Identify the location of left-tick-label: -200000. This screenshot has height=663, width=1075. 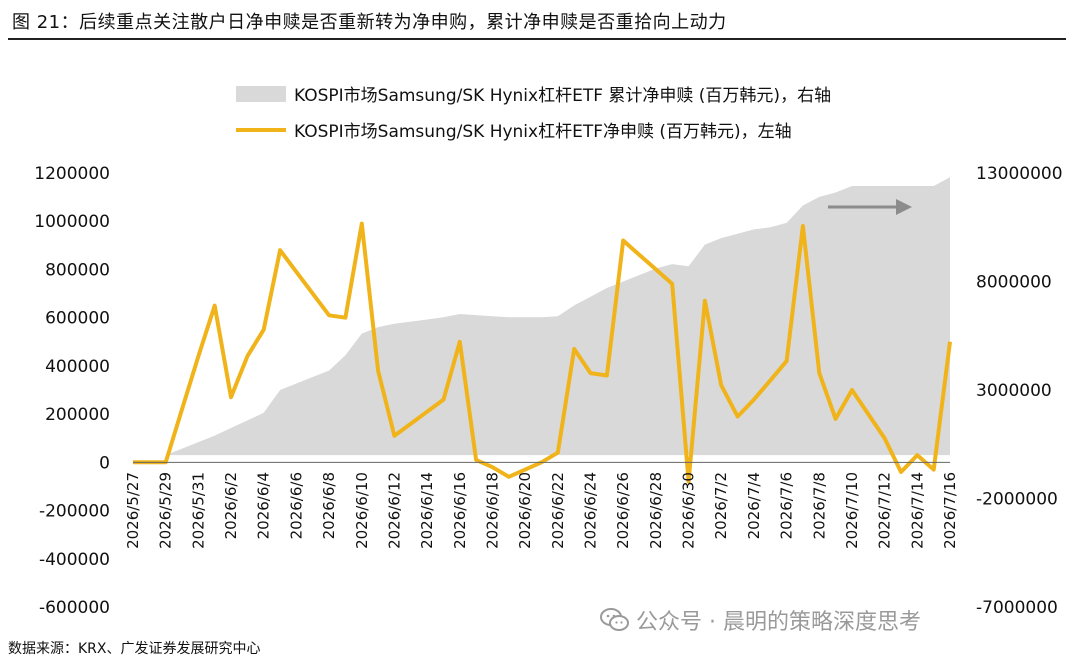
(74, 512).